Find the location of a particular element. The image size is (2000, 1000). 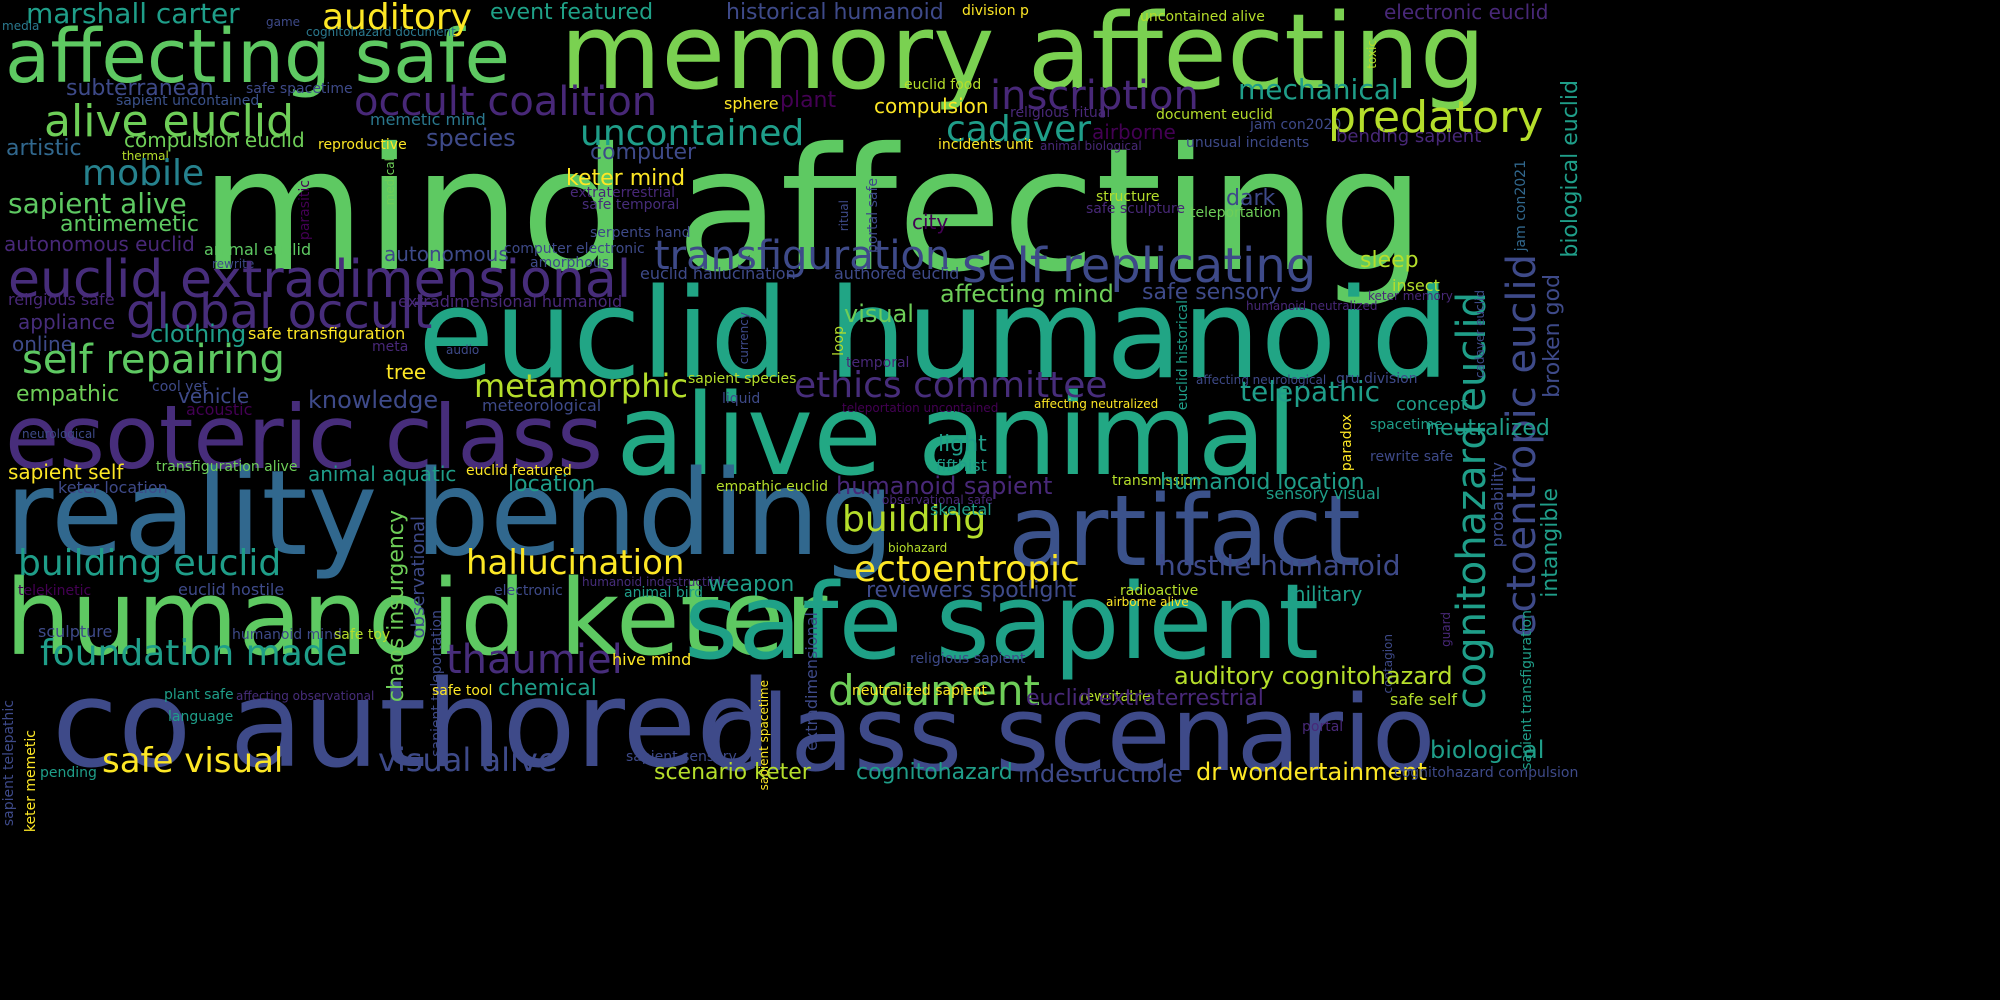

word: authored euclid is located at coordinates (897, 273).